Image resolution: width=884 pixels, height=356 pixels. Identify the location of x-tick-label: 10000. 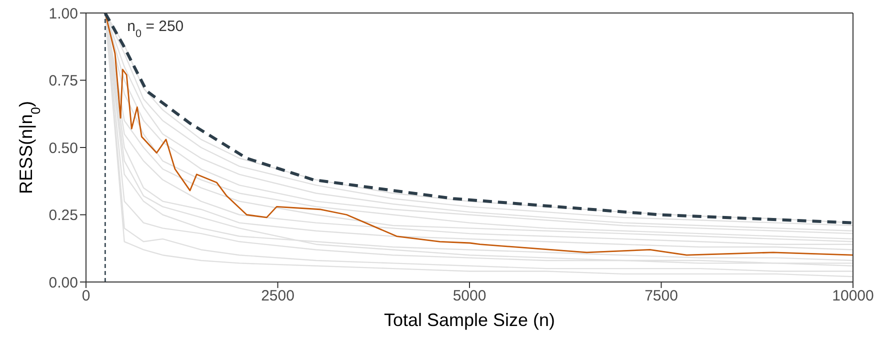
(853, 296).